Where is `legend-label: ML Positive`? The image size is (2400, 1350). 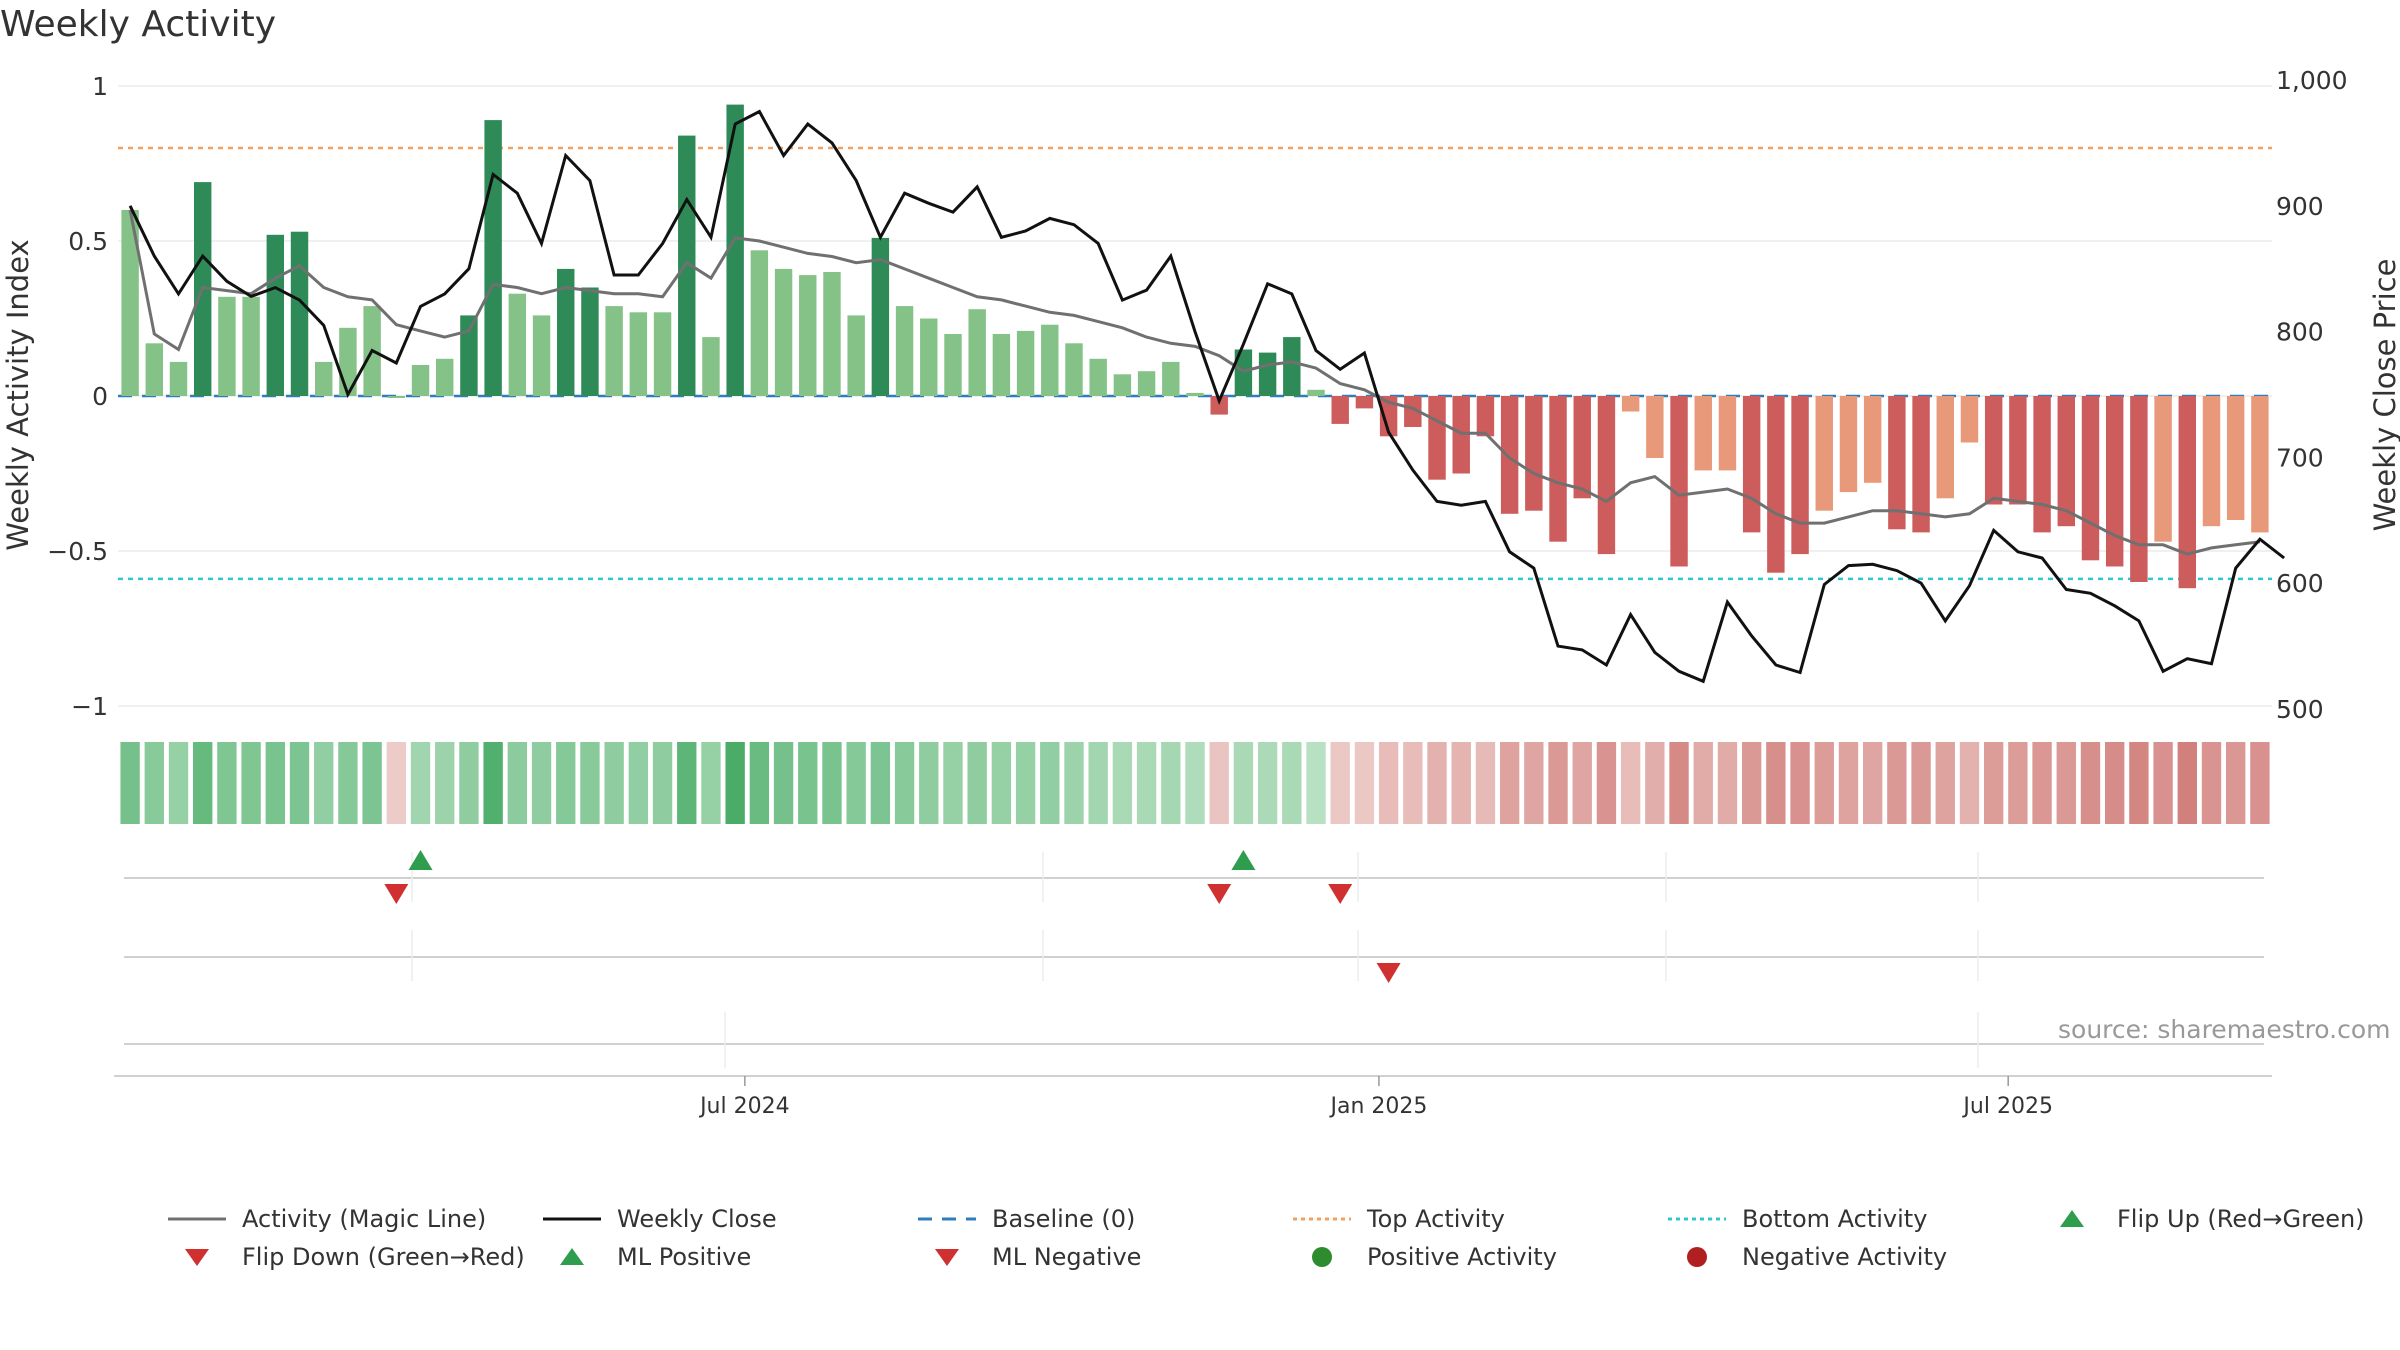 legend-label: ML Positive is located at coordinates (684, 1257).